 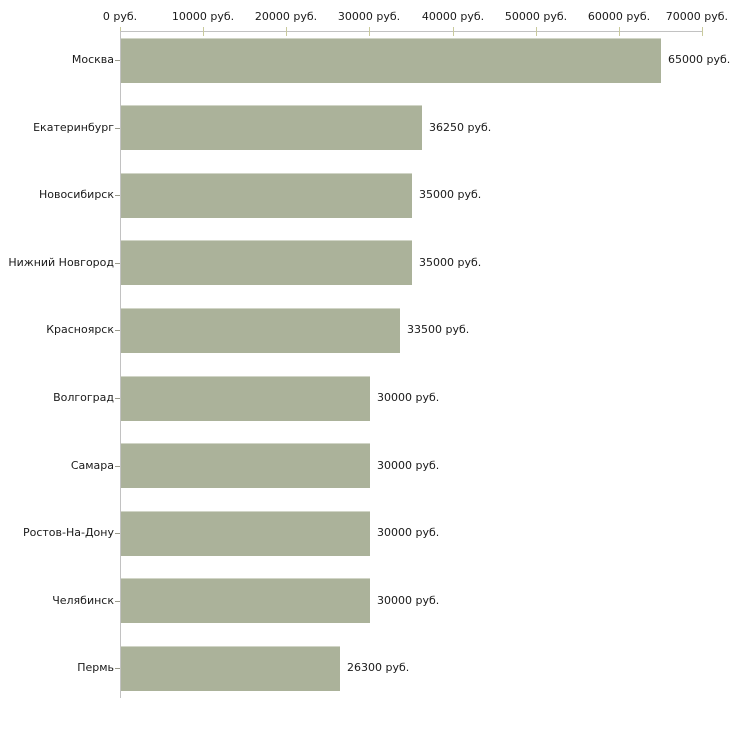 What do you see at coordinates (80, 329) in the screenshot?
I see `category-label: Красноярск` at bounding box center [80, 329].